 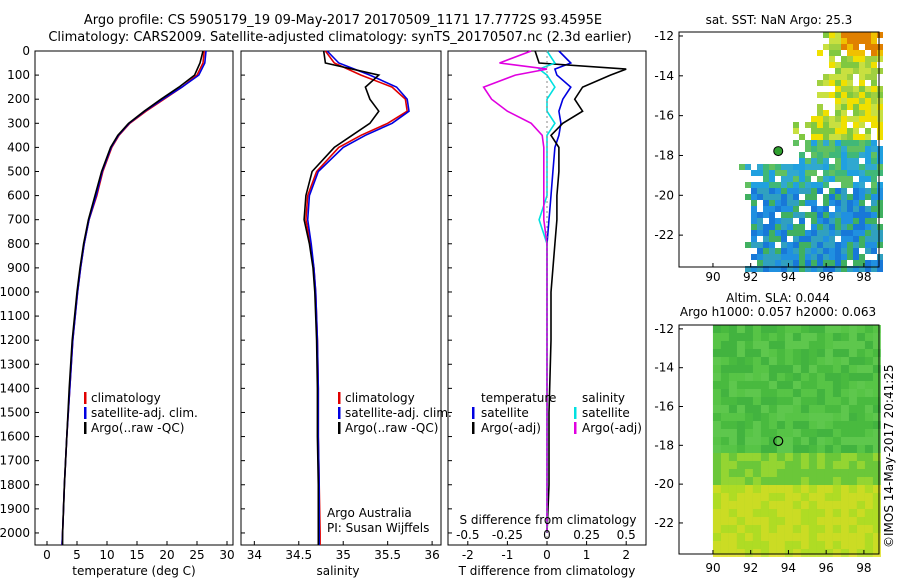 I want to click on depth-tick-label: 1700, so click(x=15, y=461).